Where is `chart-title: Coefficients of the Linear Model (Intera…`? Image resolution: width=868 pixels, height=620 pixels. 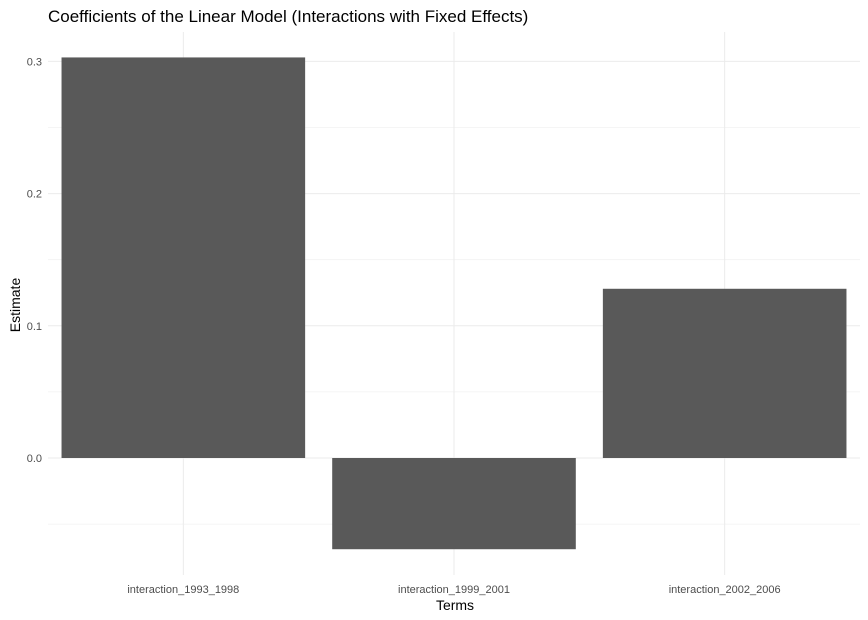 chart-title: Coefficients of the Linear Model (Intera… is located at coordinates (288, 16).